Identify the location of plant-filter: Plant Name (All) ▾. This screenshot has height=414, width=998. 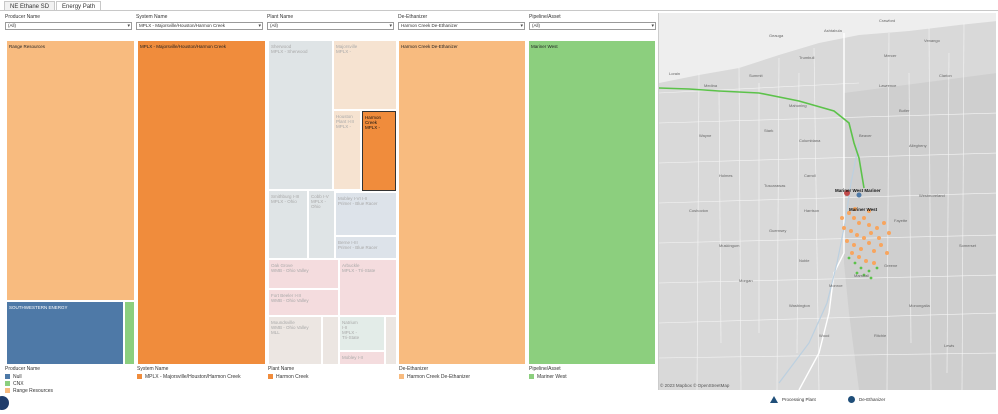
(330, 23).